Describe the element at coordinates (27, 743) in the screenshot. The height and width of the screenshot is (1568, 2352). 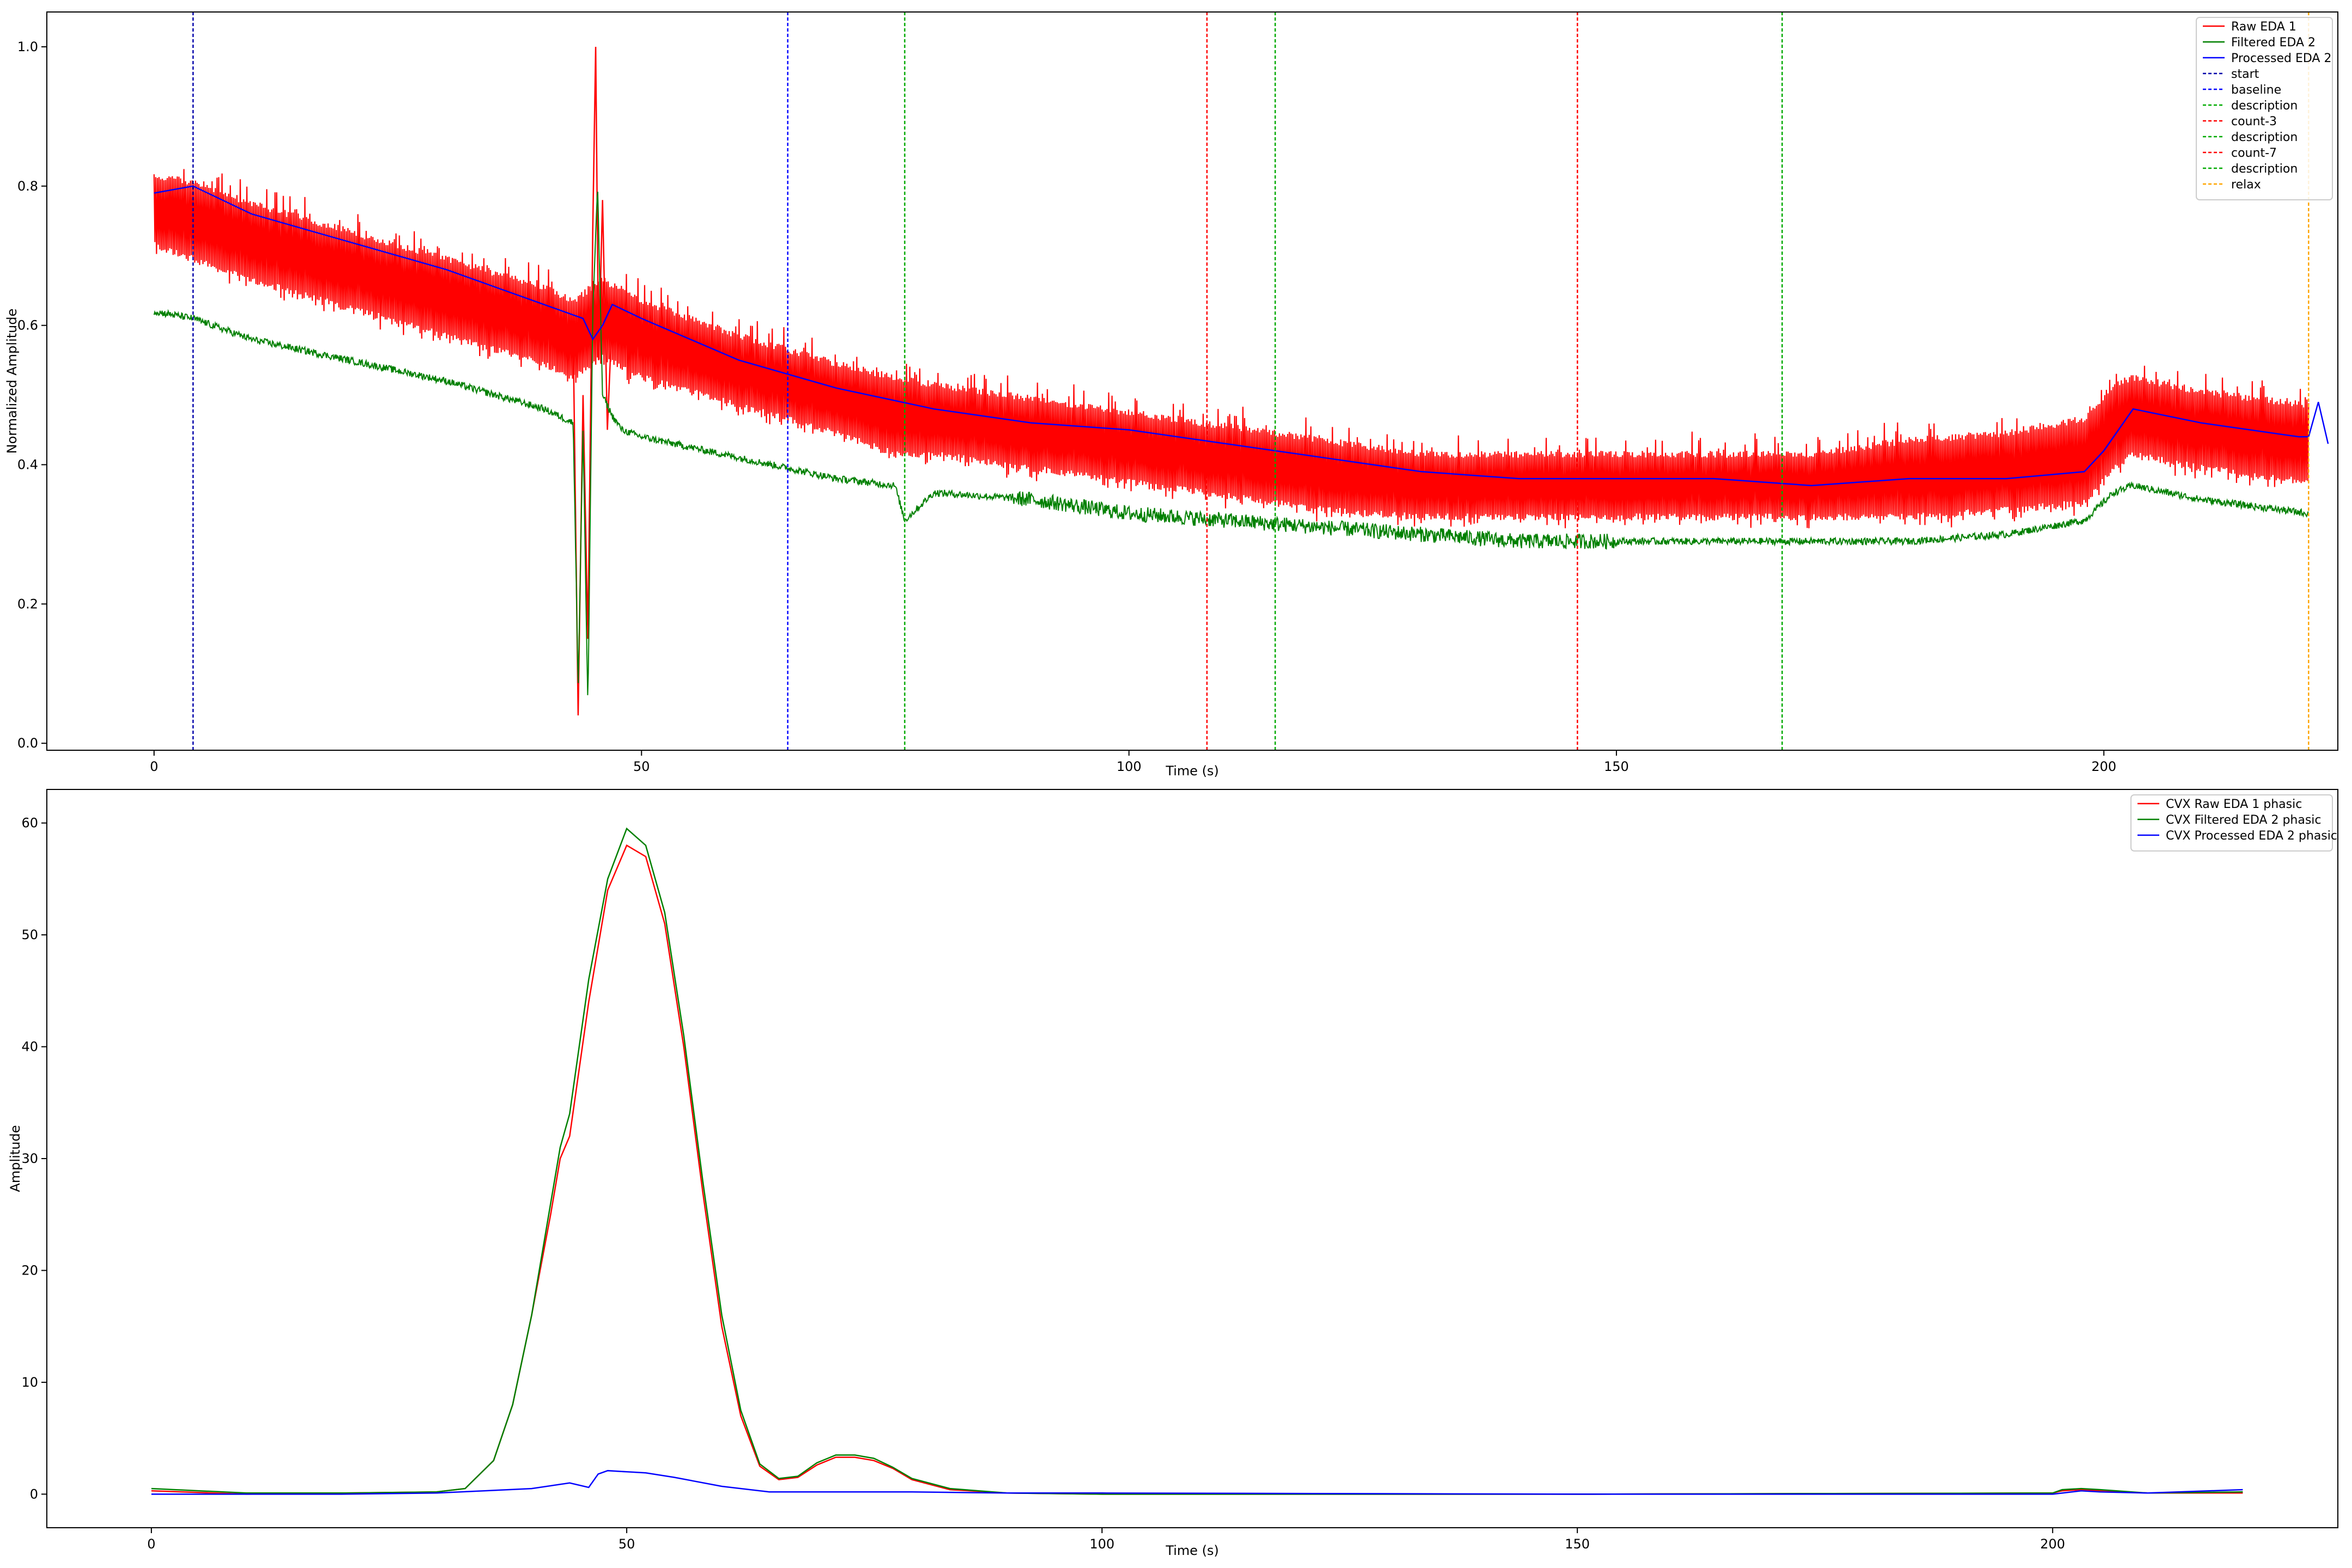
I see `y-tick-label: 0.0` at that location.